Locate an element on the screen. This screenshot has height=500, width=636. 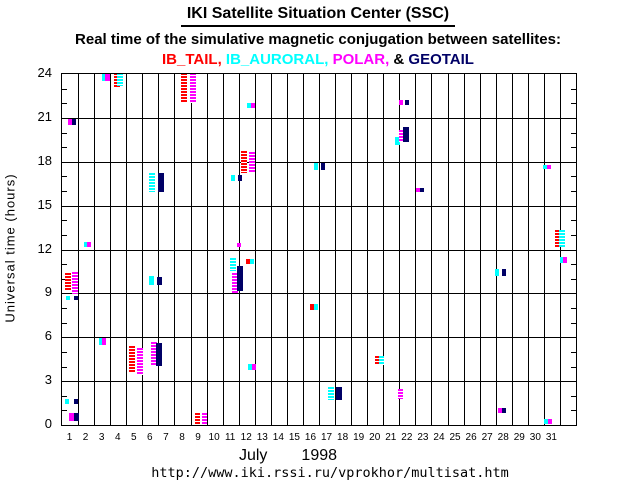
day-label-1: 1 is located at coordinates (69, 437).